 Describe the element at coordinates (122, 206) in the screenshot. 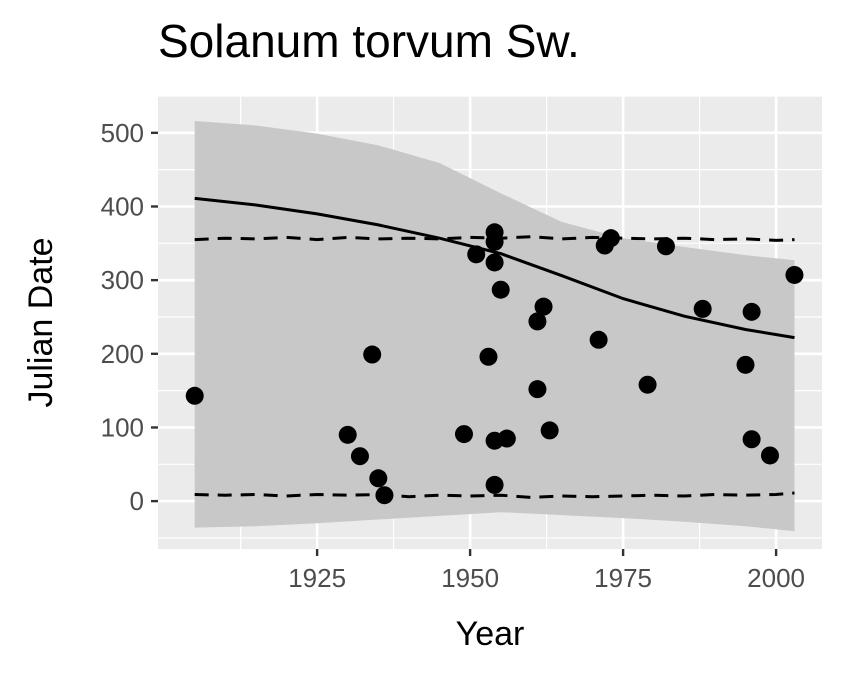

I see `y-tick-label: 400` at that location.